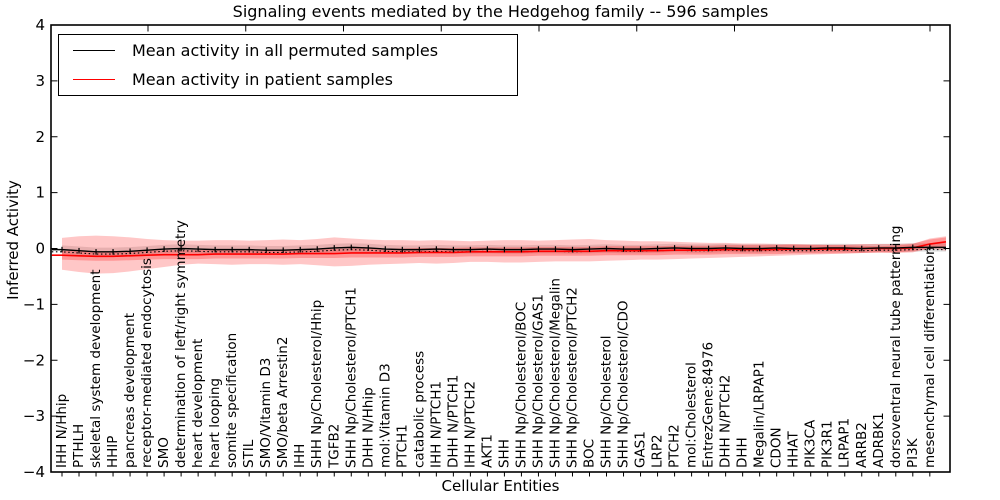  What do you see at coordinates (930, 357) in the screenshot?
I see `x-tick-label: mesenchymal cell differentiation` at bounding box center [930, 357].